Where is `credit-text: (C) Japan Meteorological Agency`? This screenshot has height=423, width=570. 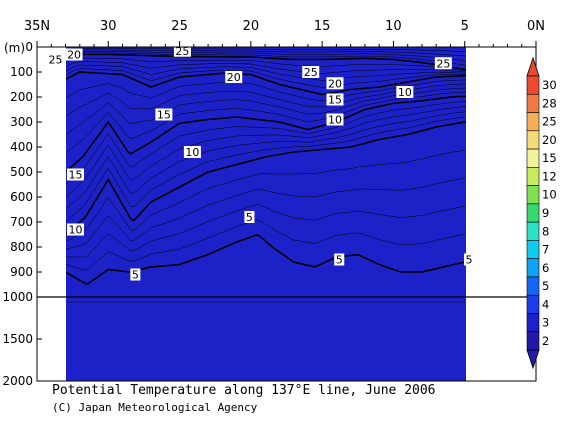
credit-text: (C) Japan Meteorological Agency is located at coordinates (155, 407).